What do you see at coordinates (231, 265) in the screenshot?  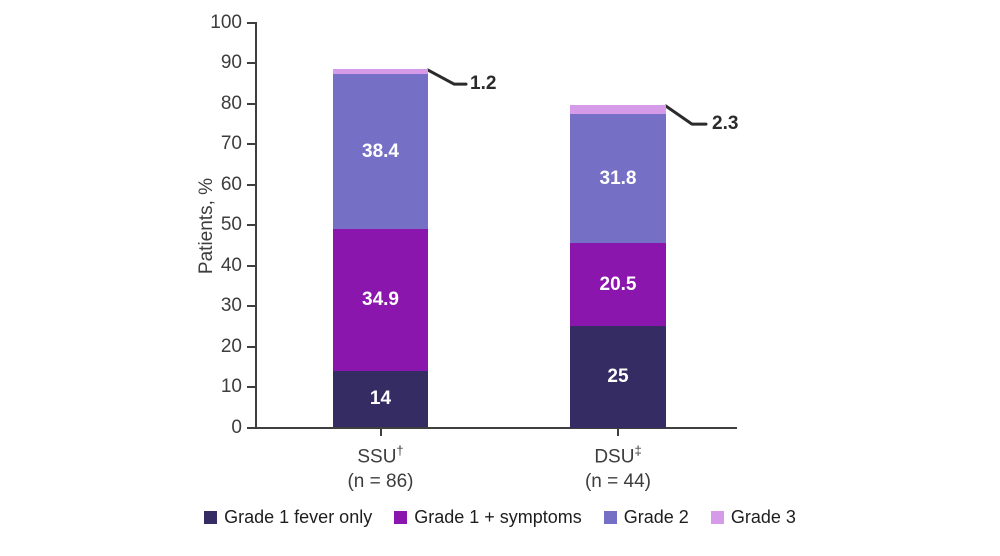 I see `y-tick-label: 40` at bounding box center [231, 265].